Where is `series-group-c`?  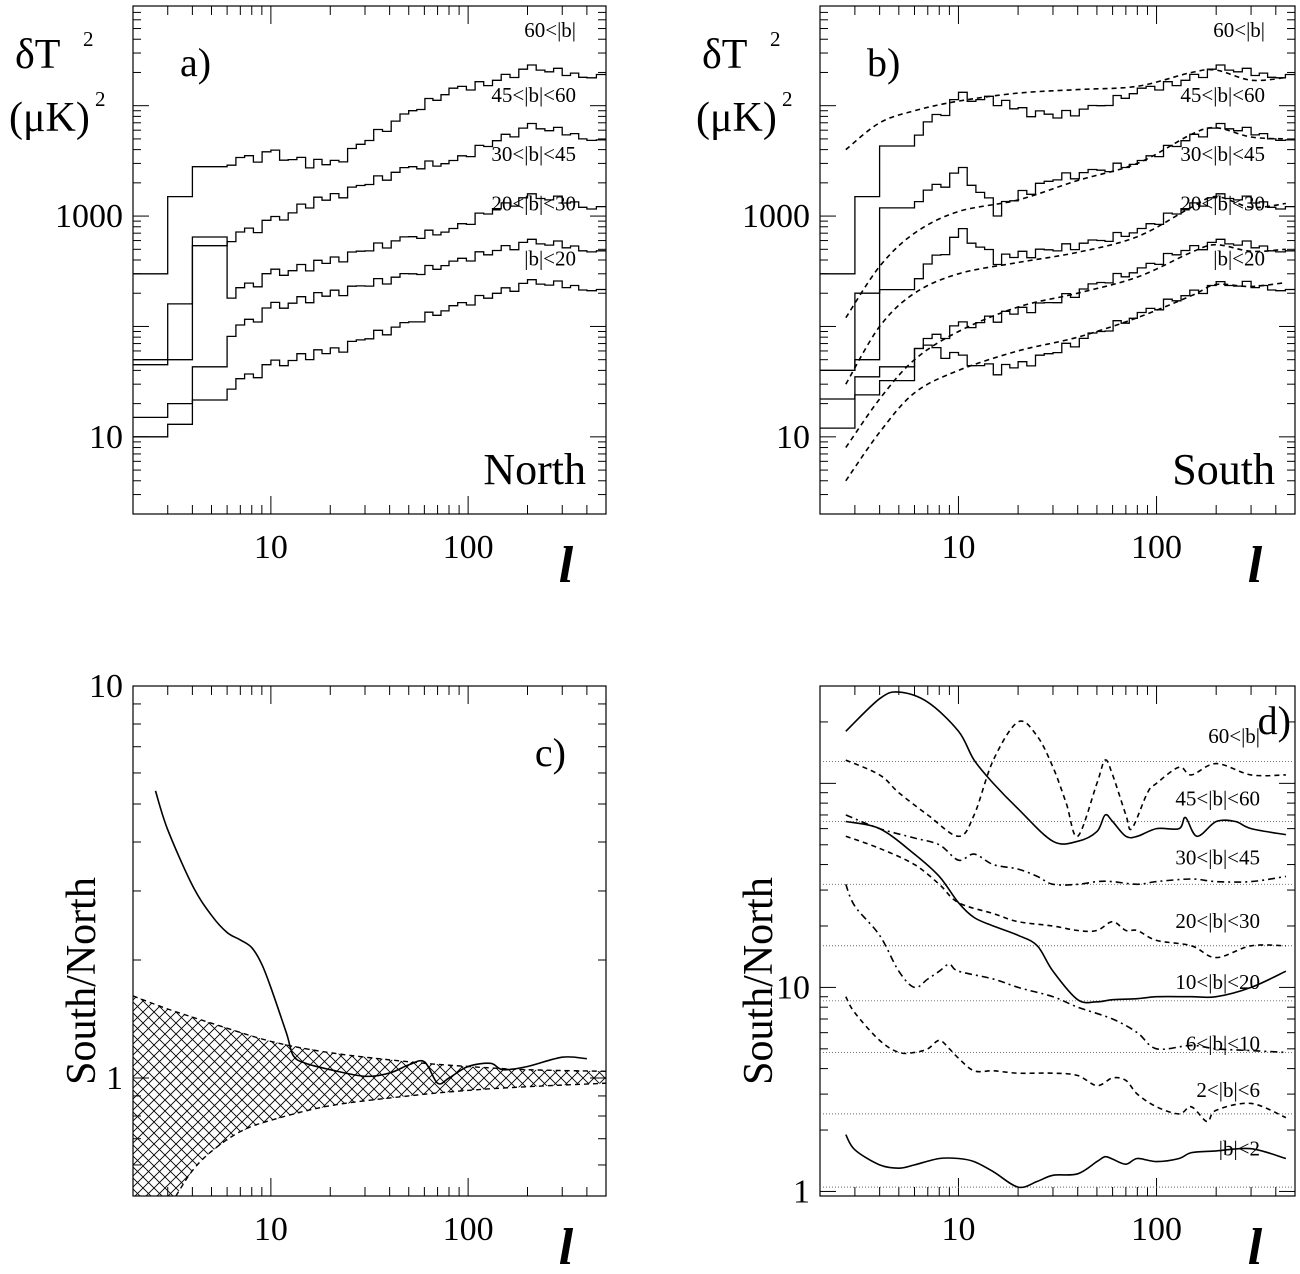 series-group-c is located at coordinates (369, 993).